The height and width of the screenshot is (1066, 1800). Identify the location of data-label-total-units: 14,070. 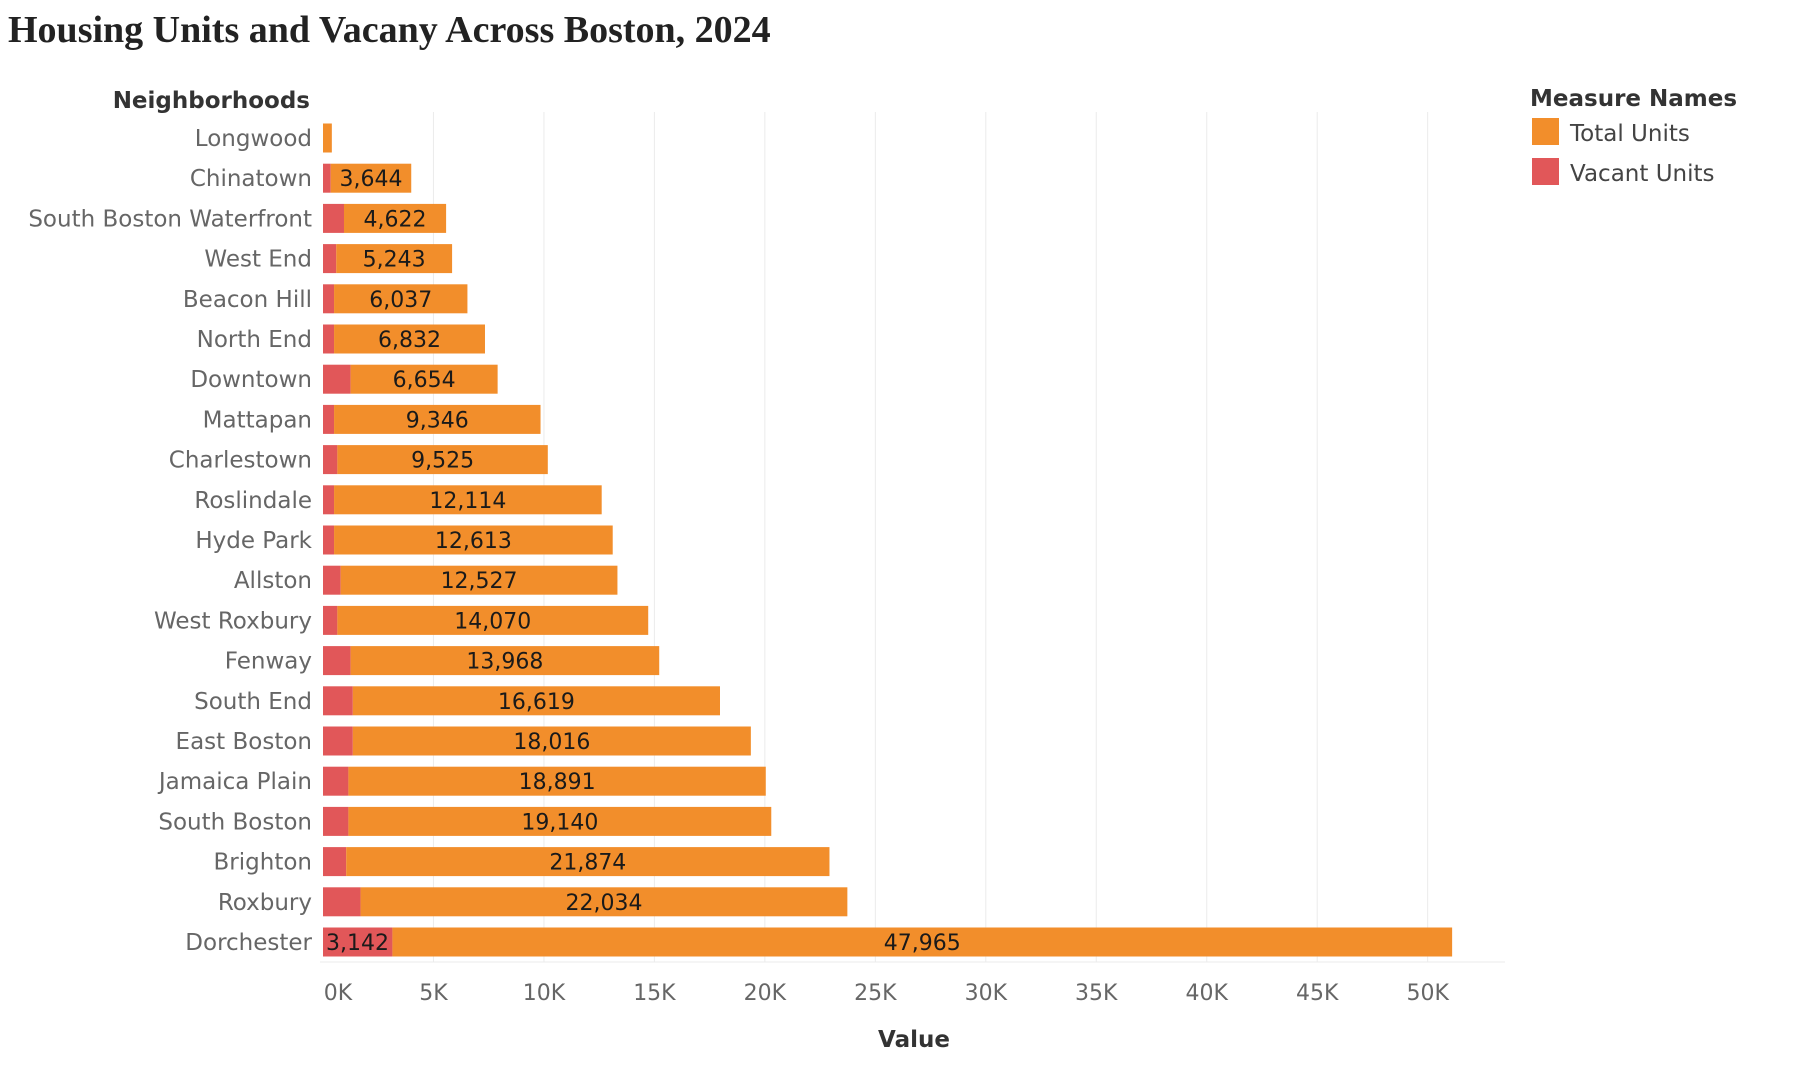
(492, 621).